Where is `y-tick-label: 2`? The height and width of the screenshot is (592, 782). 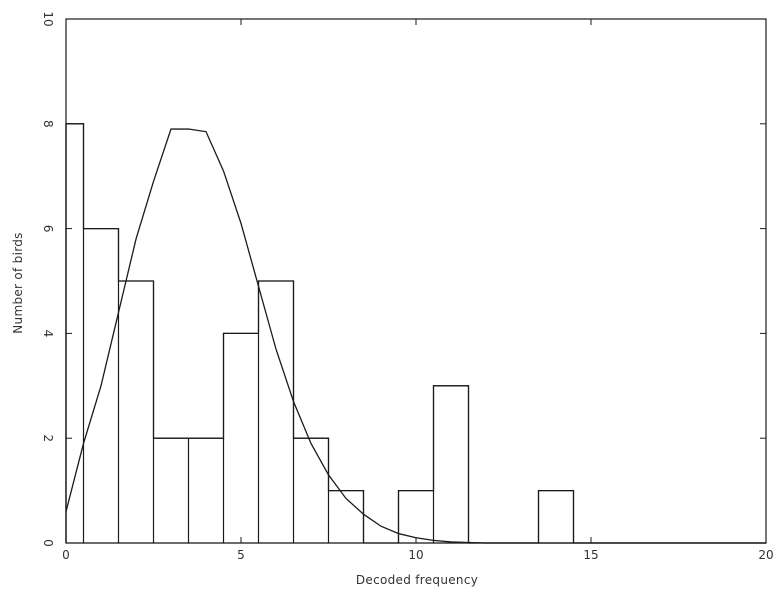
y-tick-label: 2 is located at coordinates (48, 438).